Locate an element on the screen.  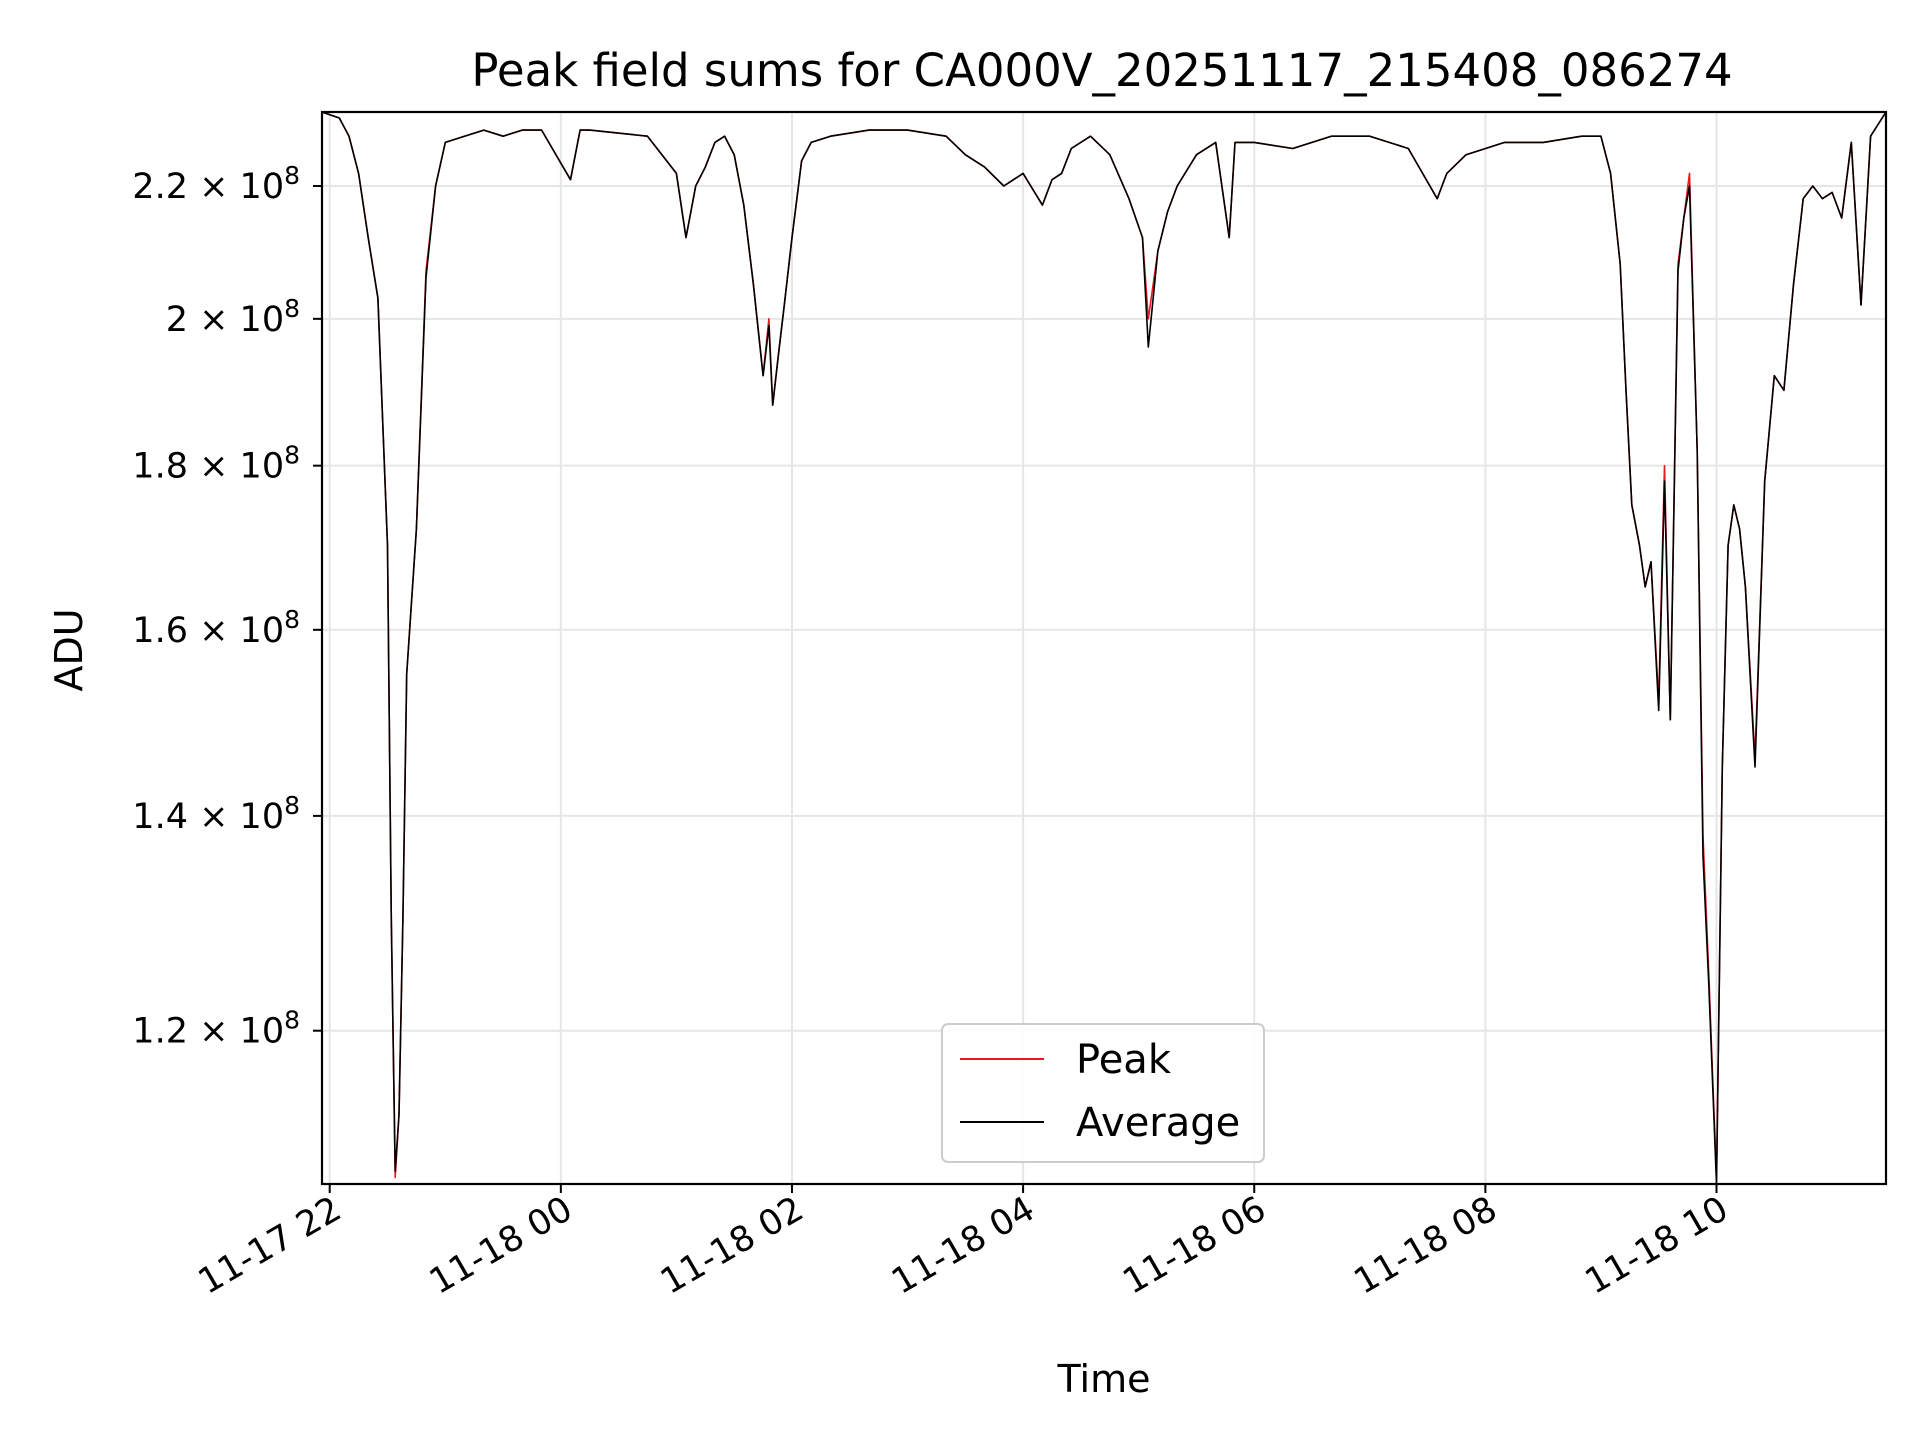
y-tick-mantissa: 1.4 is located at coordinates (160, 817).